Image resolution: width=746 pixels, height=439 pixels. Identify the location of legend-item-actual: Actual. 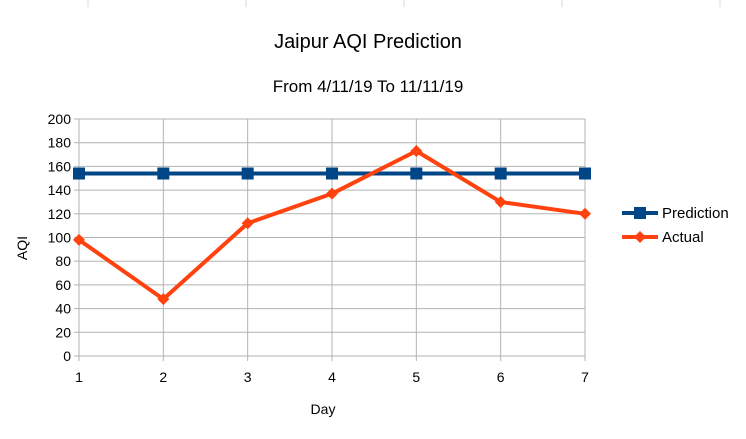
(663, 237).